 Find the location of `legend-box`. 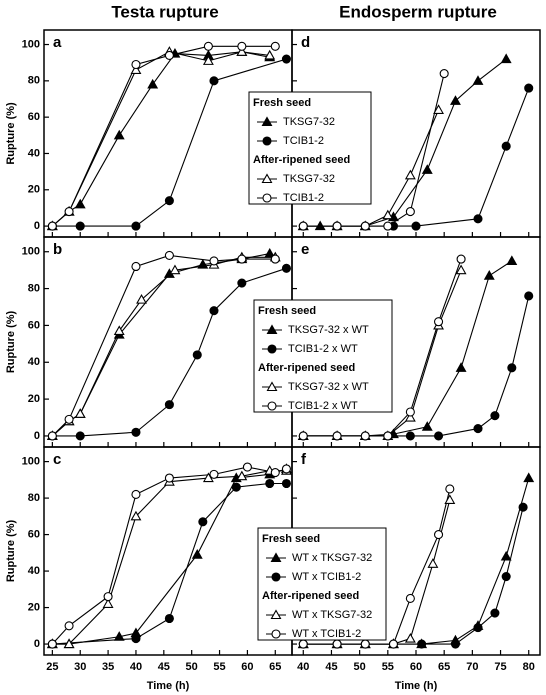

legend-box is located at coordinates (323, 356).